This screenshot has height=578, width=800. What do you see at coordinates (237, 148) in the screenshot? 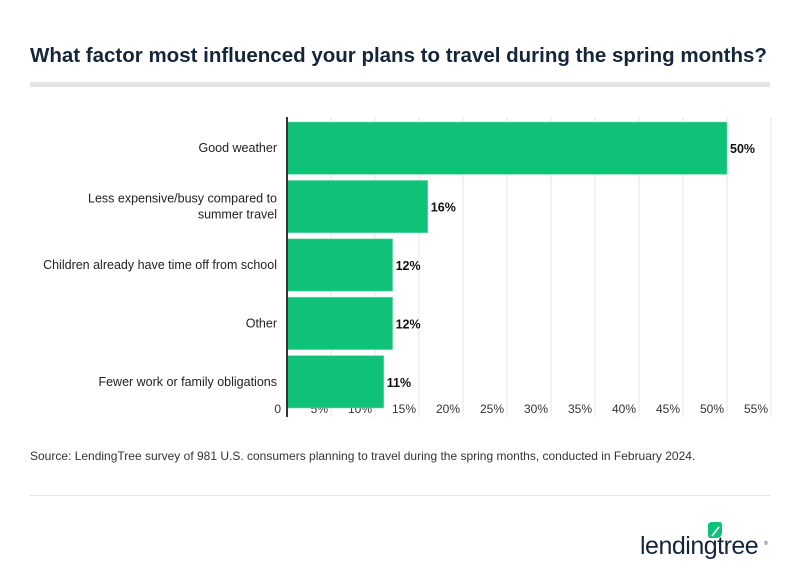
I see `category-label: Good weather` at bounding box center [237, 148].